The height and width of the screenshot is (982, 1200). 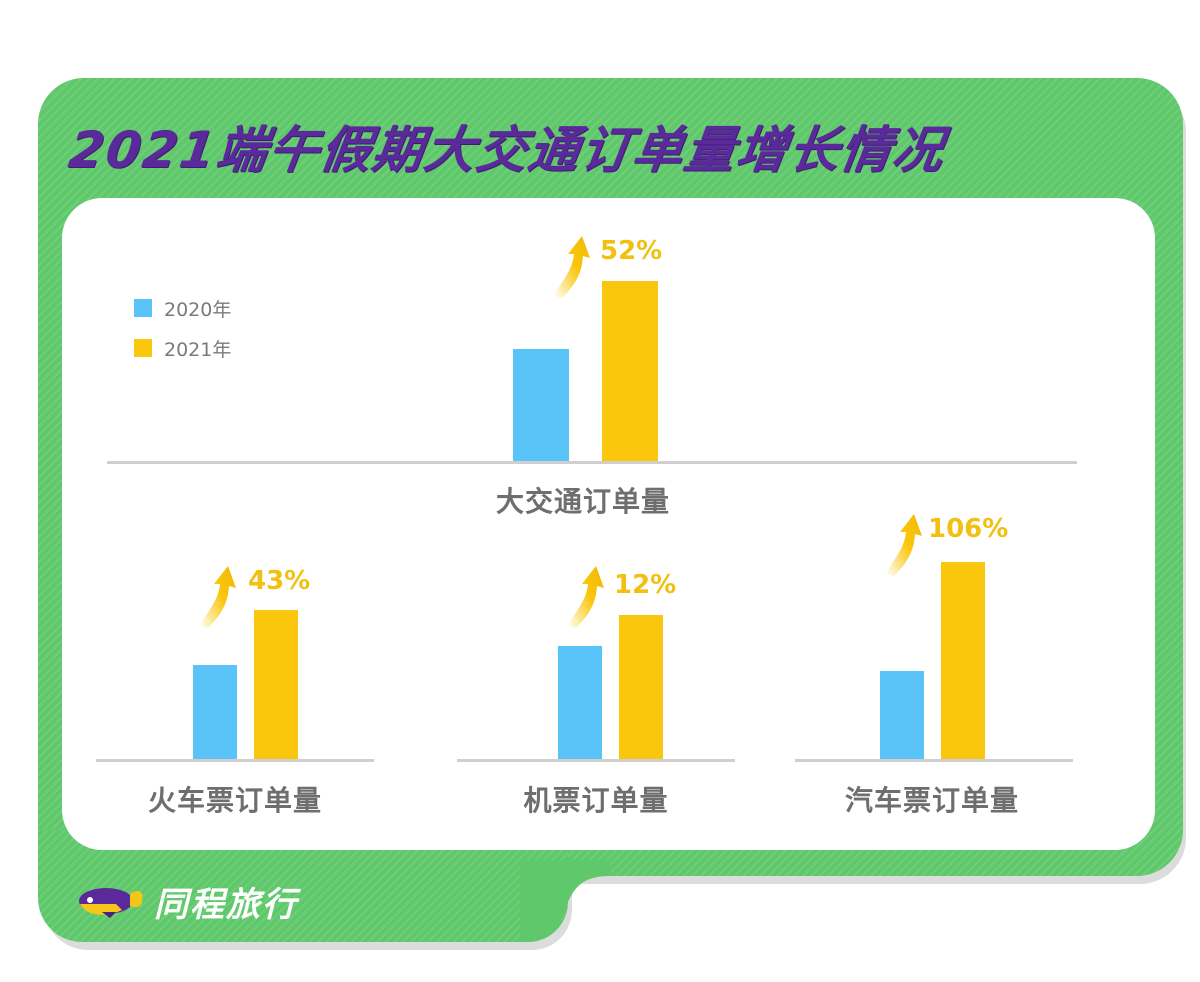 What do you see at coordinates (215, 712) in the screenshot?
I see `bar-2020-train` at bounding box center [215, 712].